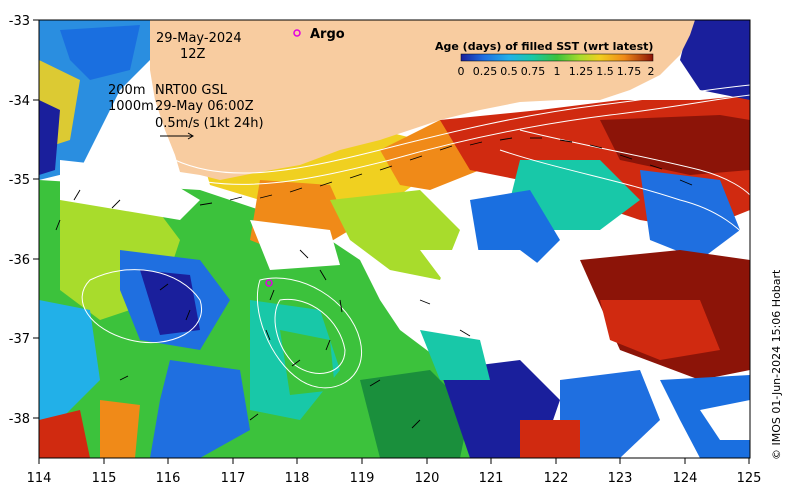 Image resolution: width=791 pixels, height=492 pixels. I want to click on x-tick-label: 118, so click(297, 478).